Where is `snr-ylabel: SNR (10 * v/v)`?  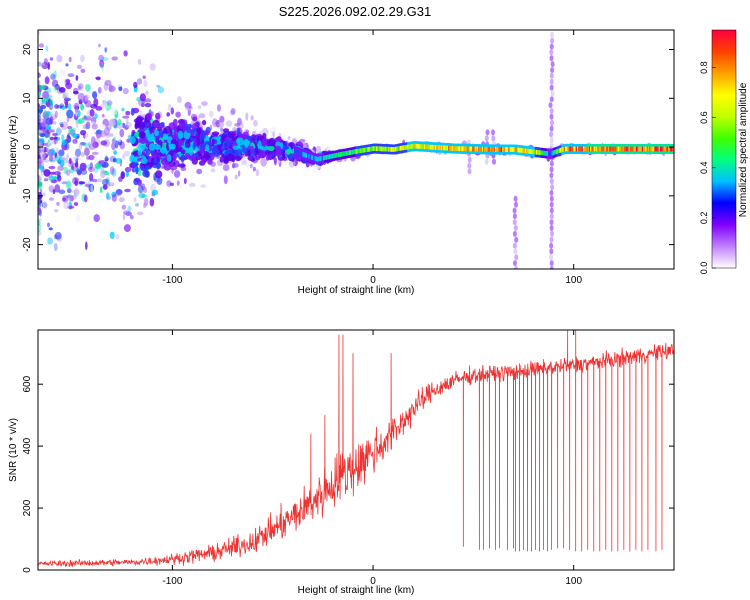 snr-ylabel: SNR (10 * v/v) is located at coordinates (13, 450).